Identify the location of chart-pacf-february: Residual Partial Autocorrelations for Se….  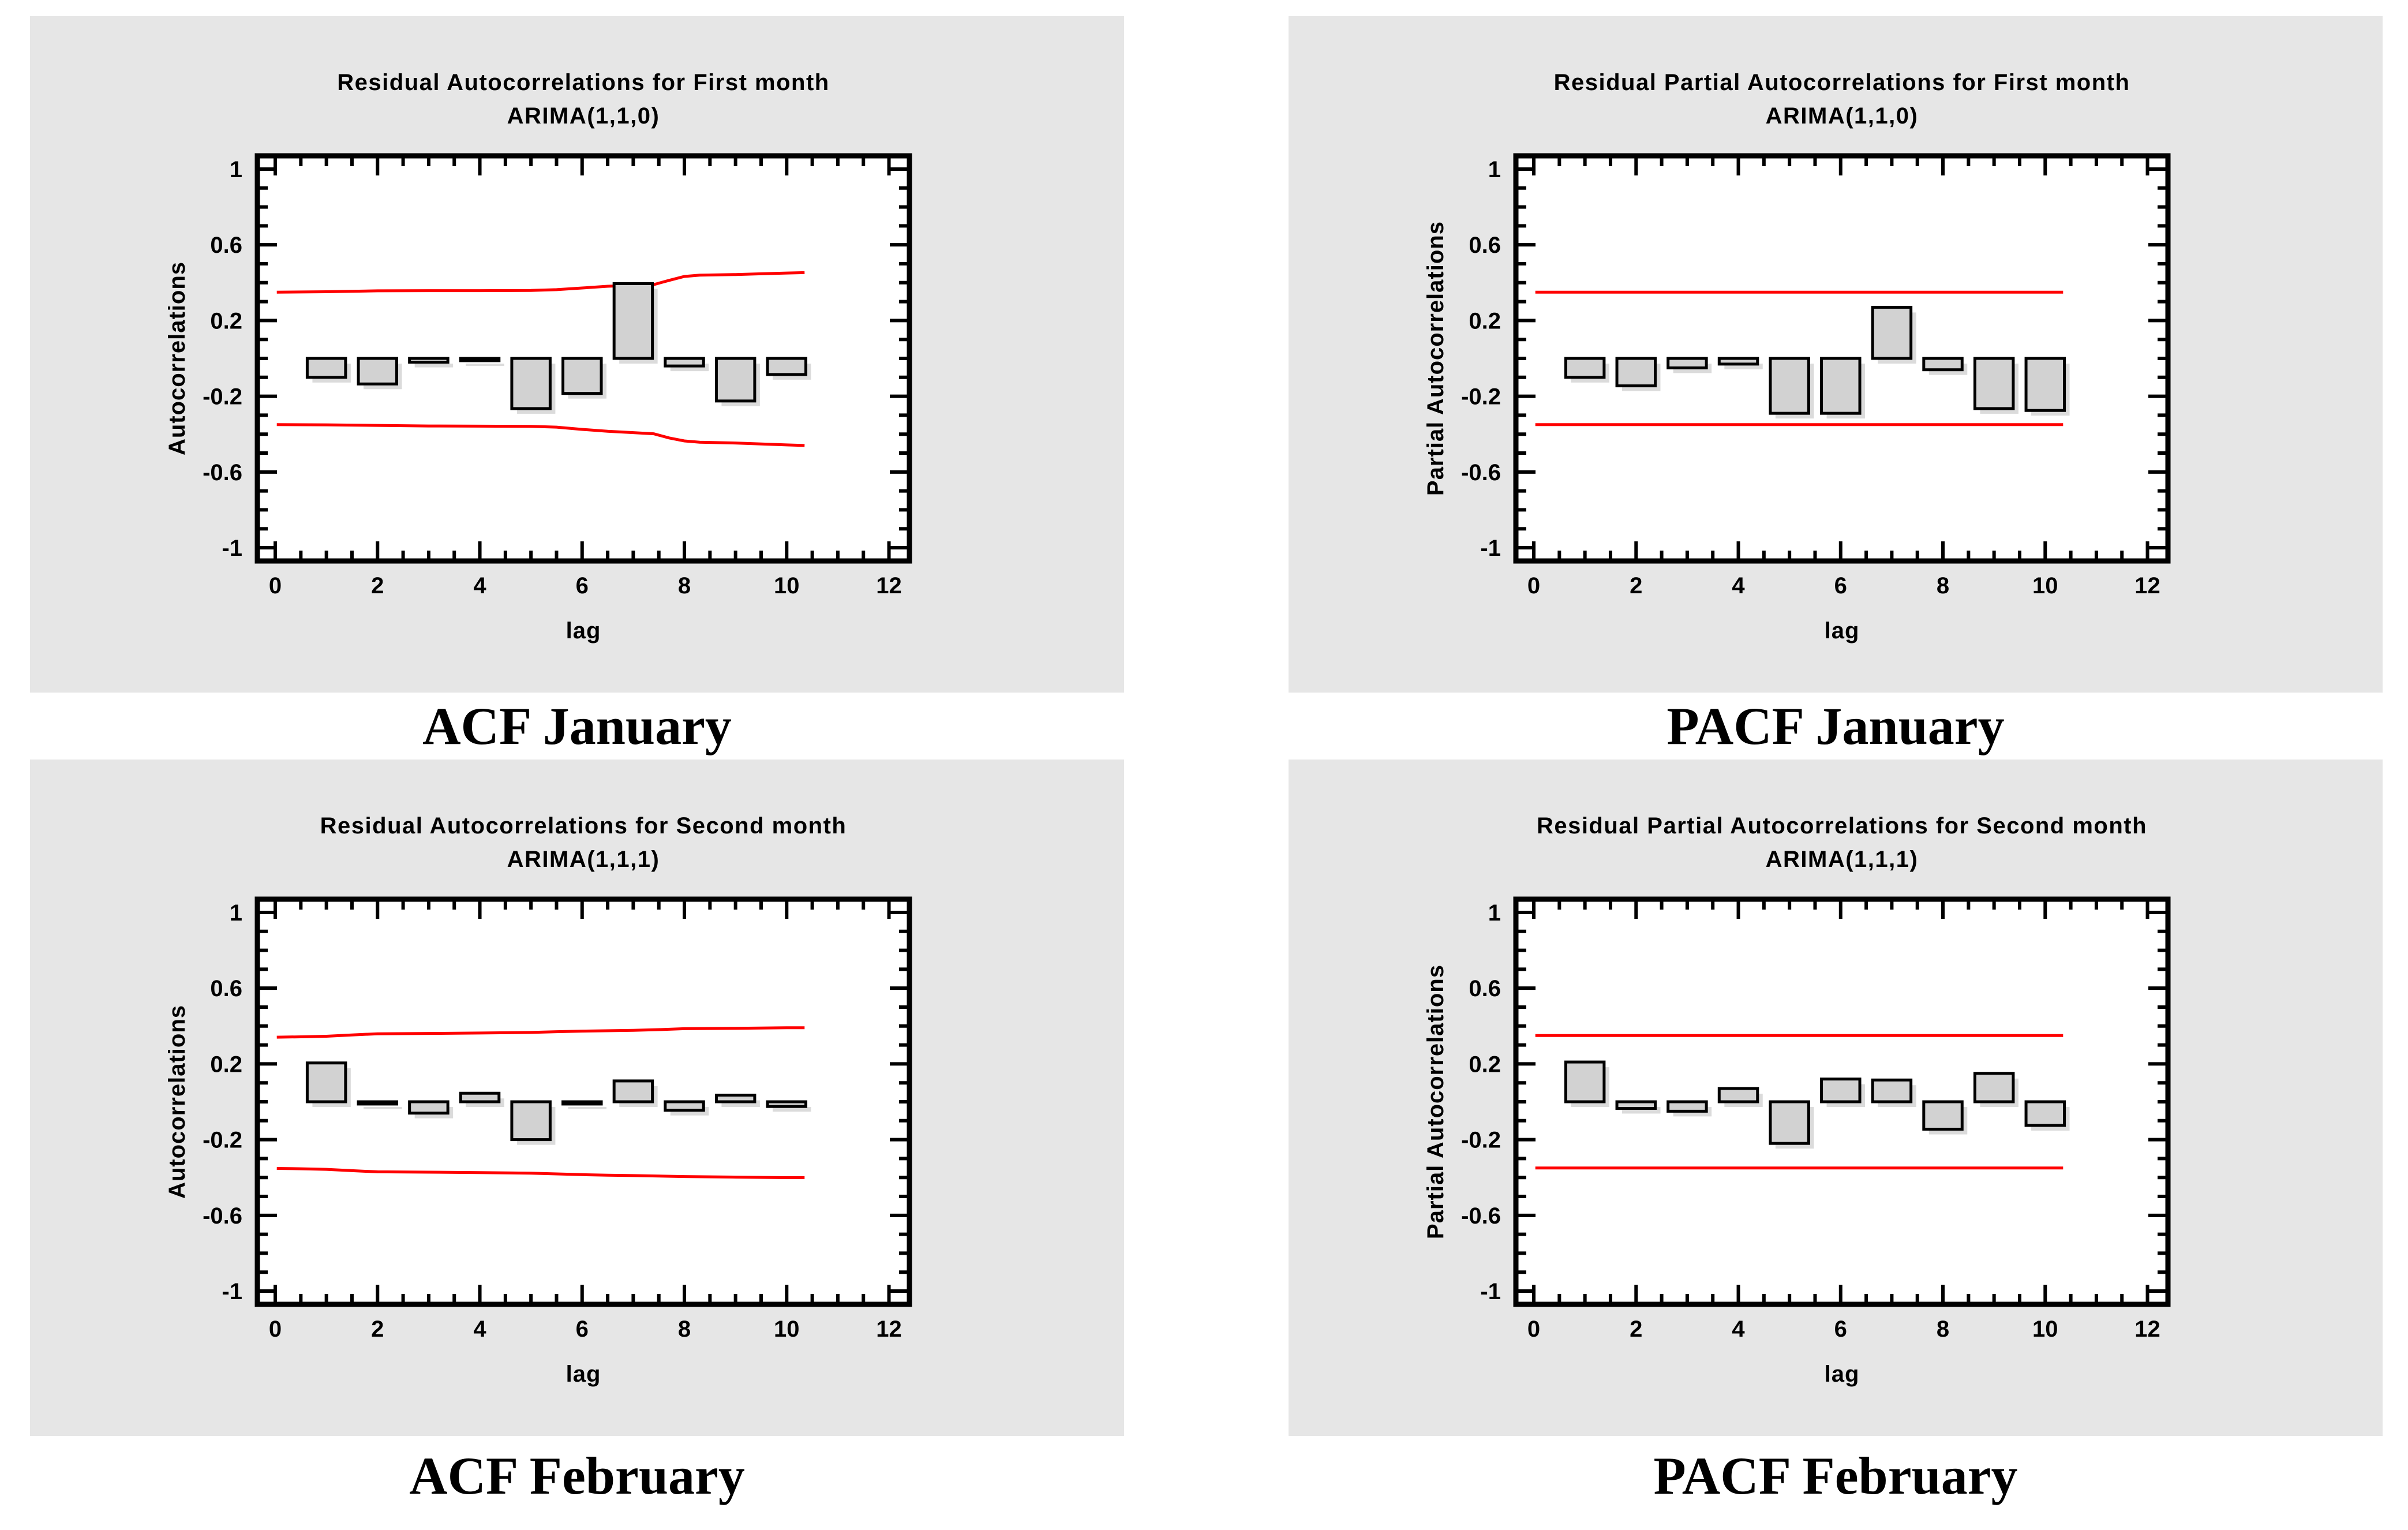
(1797, 1100).